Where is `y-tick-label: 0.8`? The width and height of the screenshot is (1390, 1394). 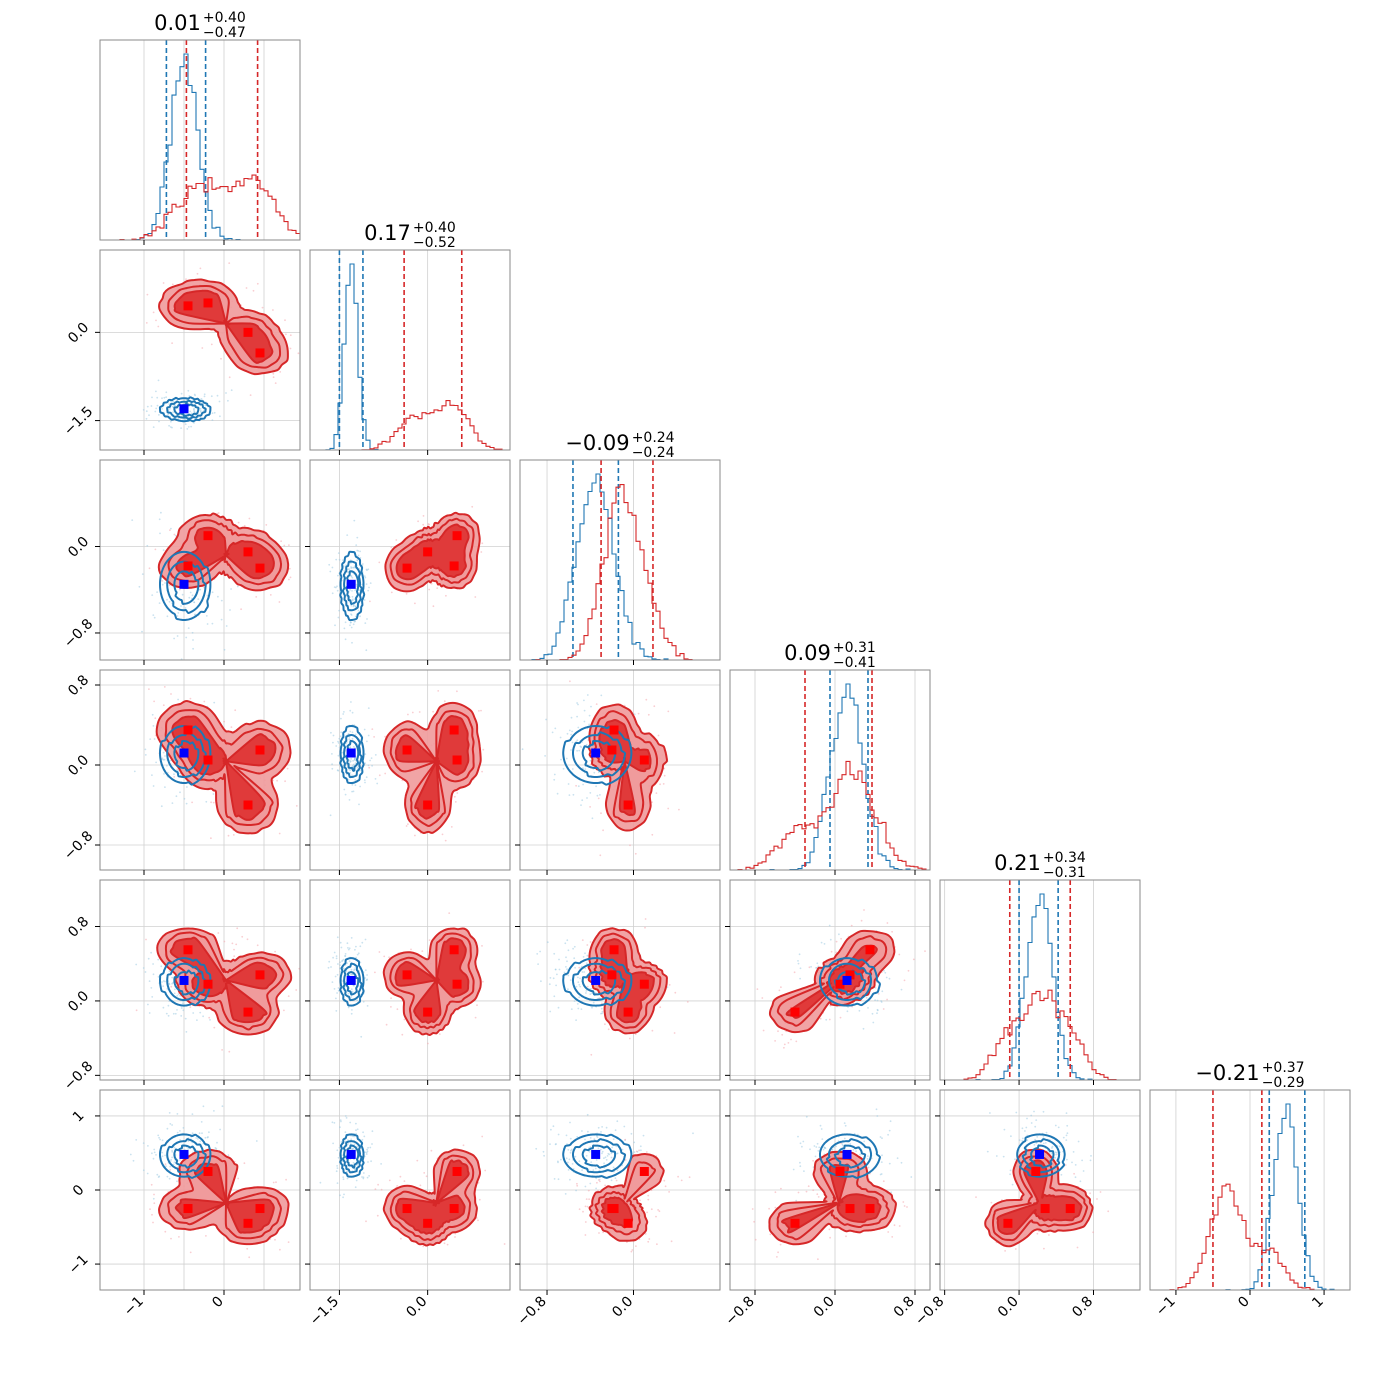 y-tick-label: 0.8 is located at coordinates (78, 927).